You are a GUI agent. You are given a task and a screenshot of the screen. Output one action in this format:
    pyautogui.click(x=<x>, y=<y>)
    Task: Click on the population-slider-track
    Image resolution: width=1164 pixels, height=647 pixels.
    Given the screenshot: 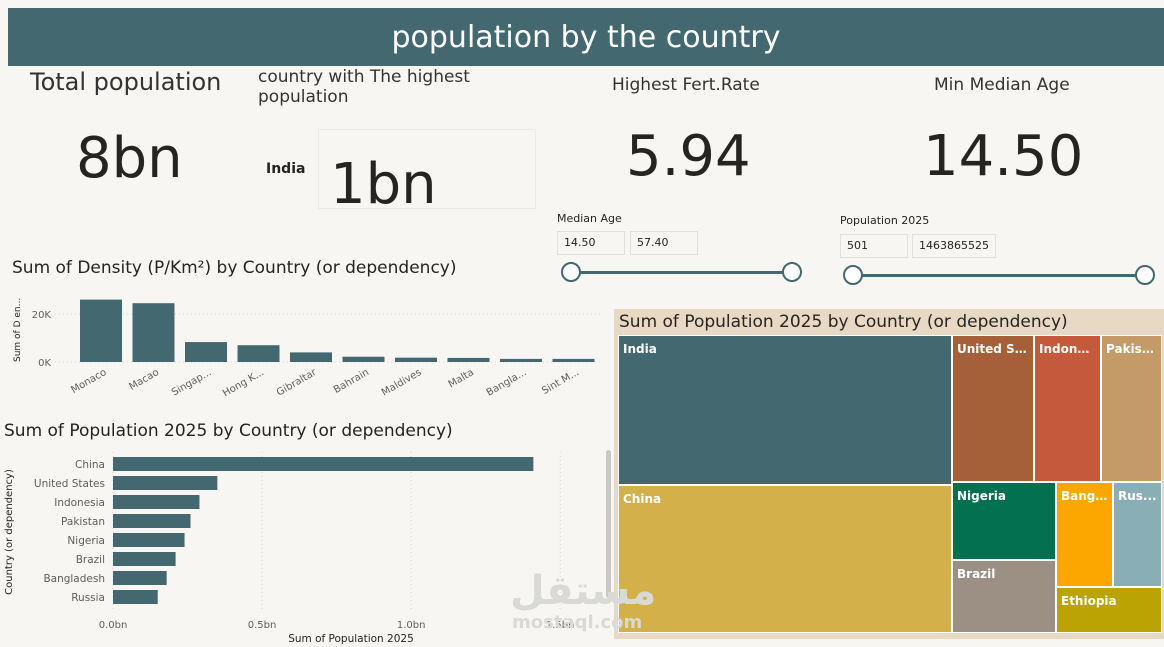 What is the action you would take?
    pyautogui.click(x=999, y=275)
    